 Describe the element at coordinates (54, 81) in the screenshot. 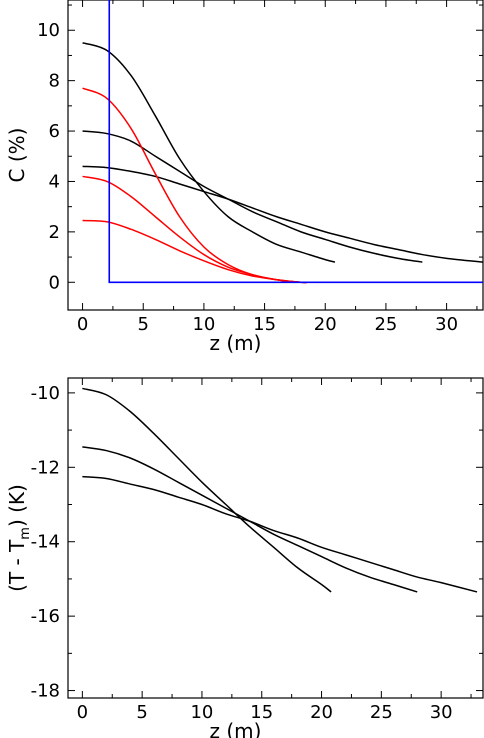

I see `y-tick-label: 8` at that location.